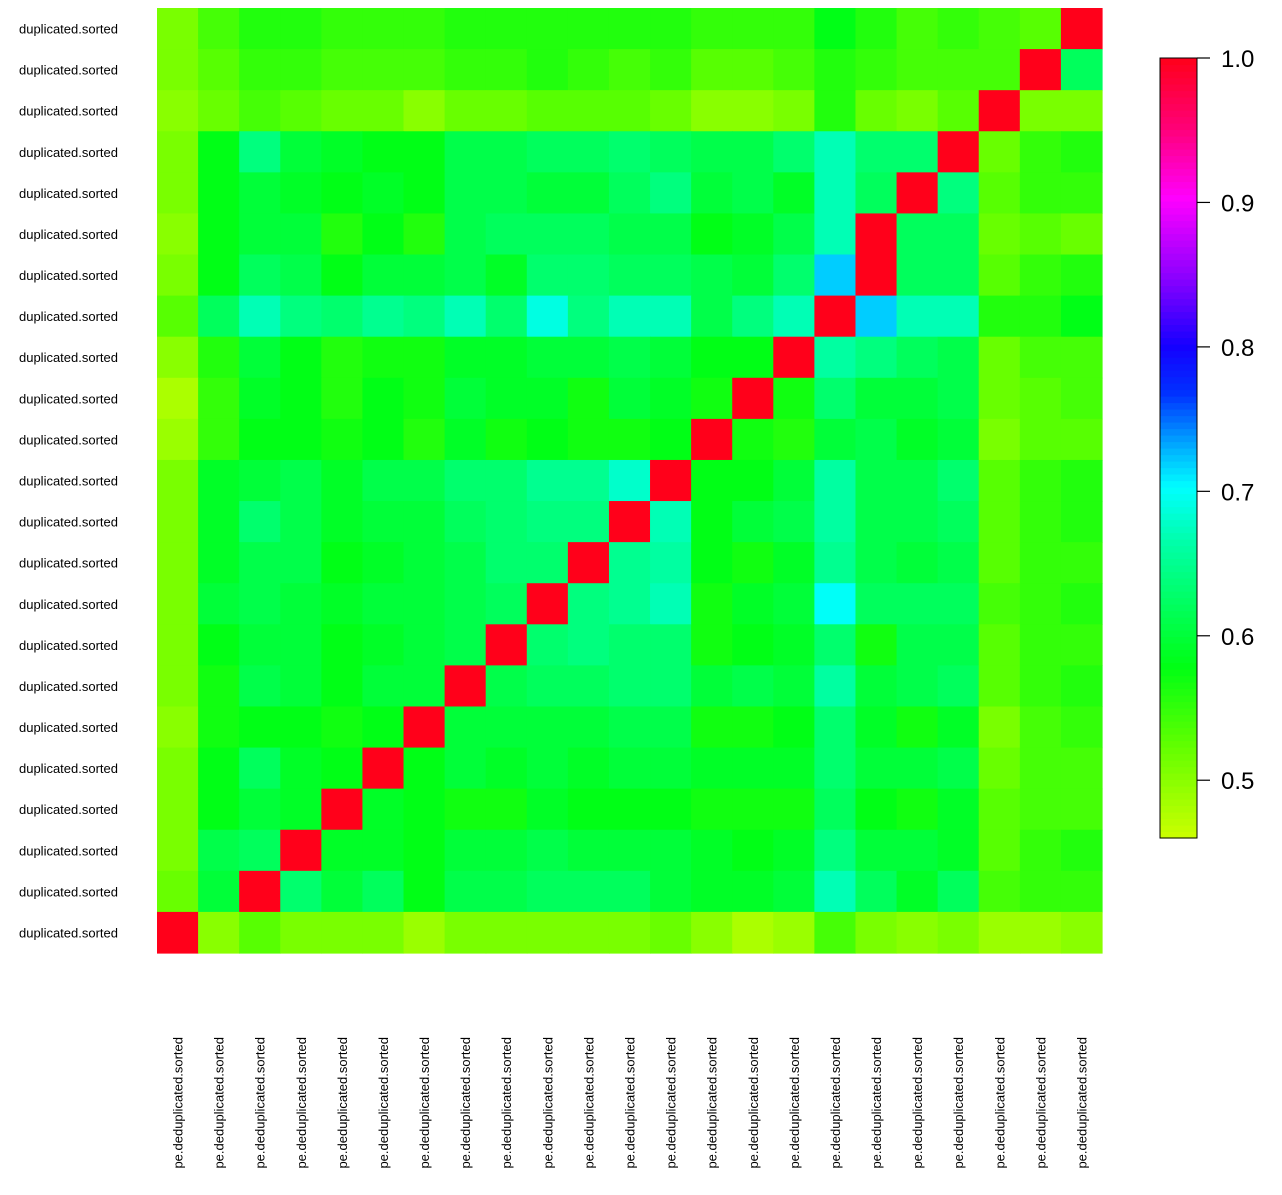  I want to click on color-key-tick-label: 0.5, so click(1237, 781).